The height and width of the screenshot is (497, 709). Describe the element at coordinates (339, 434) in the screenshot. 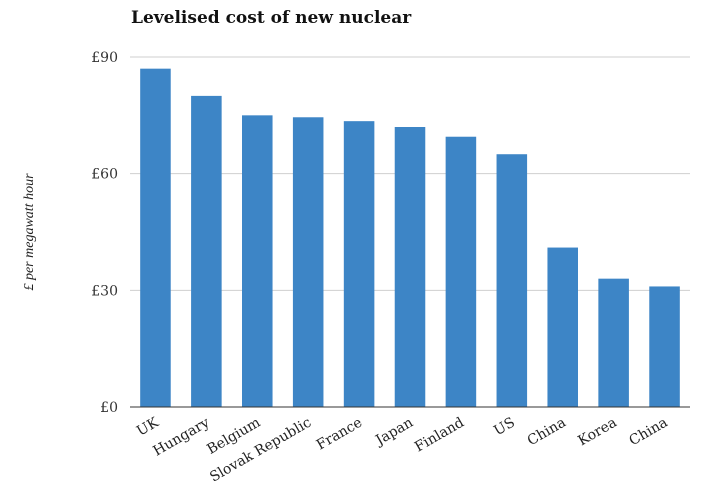

I see `x-tick-label: France` at that location.